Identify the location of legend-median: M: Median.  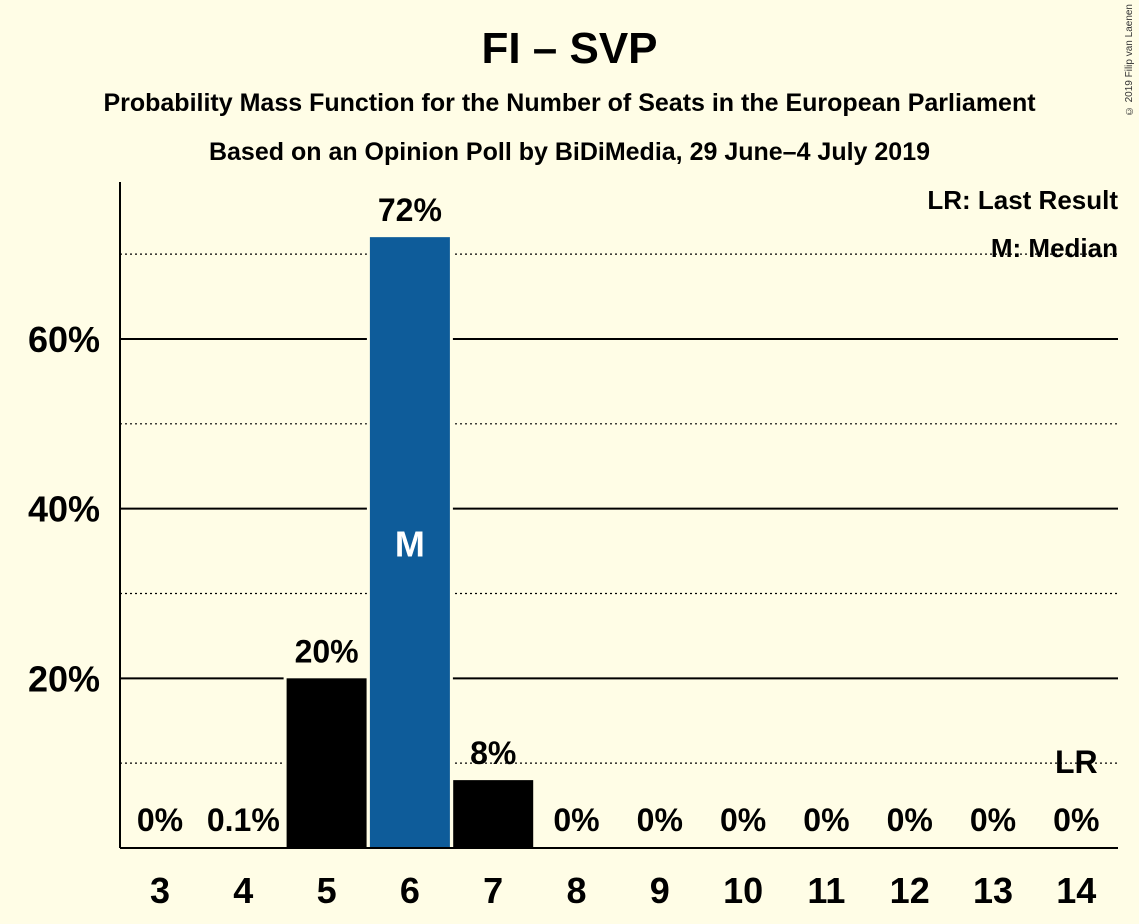
(1054, 248).